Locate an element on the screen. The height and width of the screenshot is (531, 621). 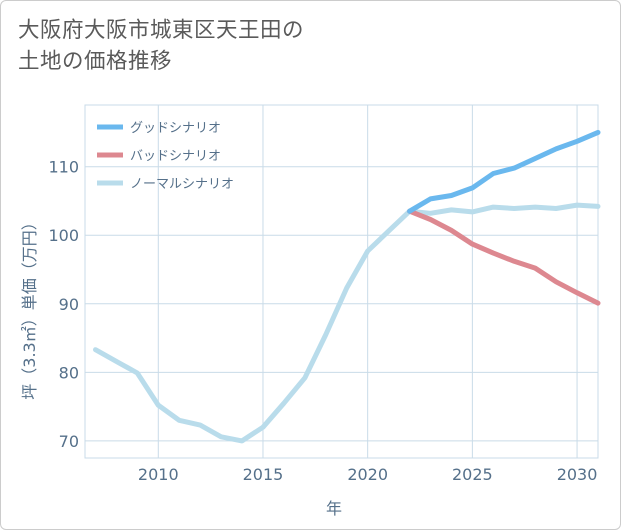
y-axis-ticks: 70 80 90 100 110 is located at coordinates (63, 304).